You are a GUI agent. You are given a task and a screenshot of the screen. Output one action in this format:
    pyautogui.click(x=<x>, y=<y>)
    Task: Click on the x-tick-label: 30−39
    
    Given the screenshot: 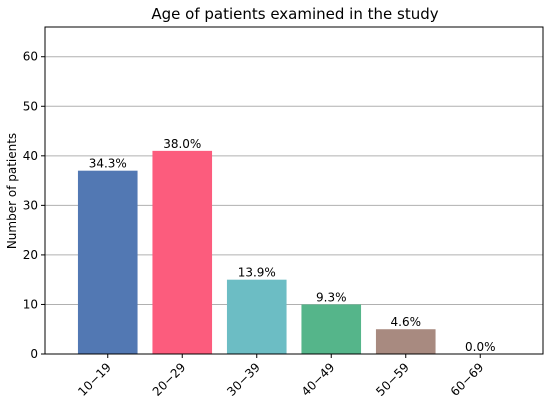 What is the action you would take?
    pyautogui.click(x=243, y=379)
    